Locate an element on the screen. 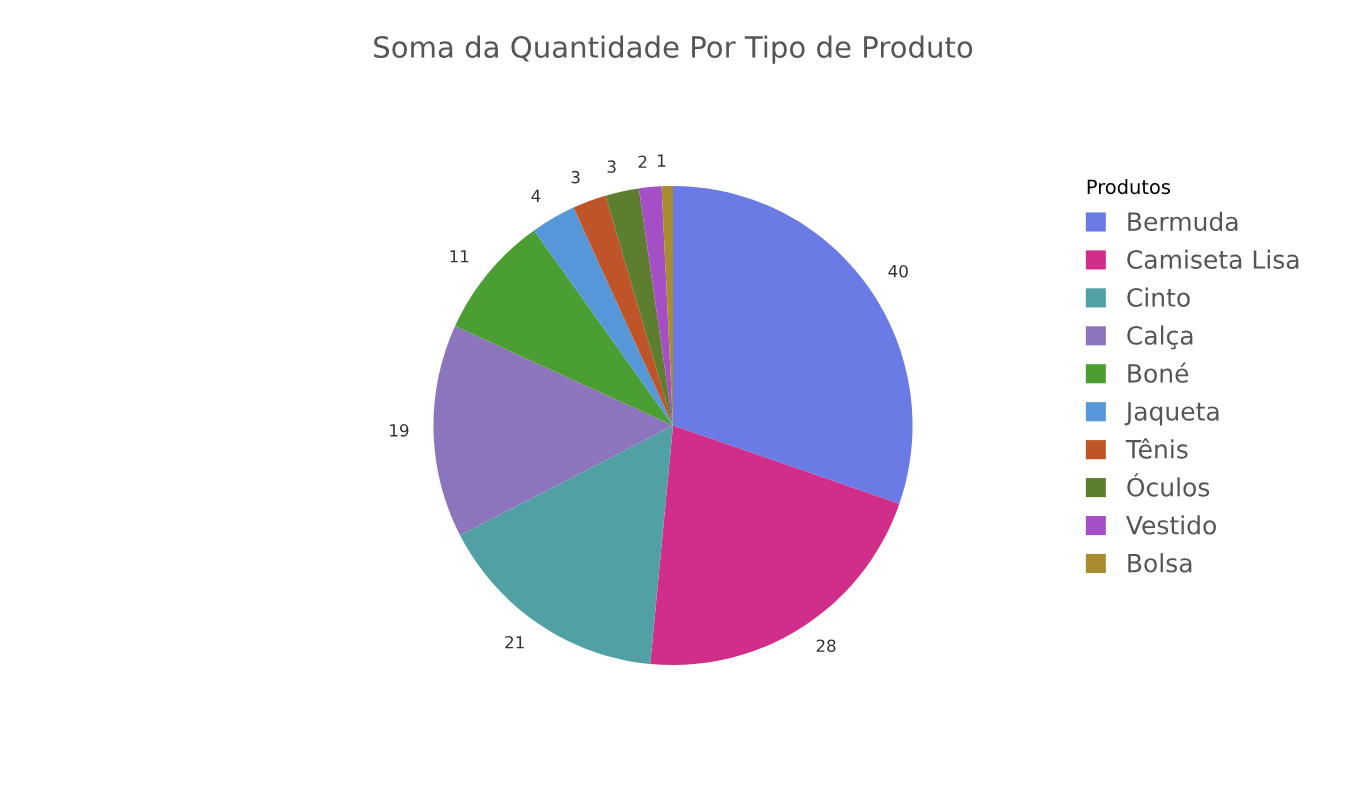  legend-label: Bermuda is located at coordinates (1183, 221).